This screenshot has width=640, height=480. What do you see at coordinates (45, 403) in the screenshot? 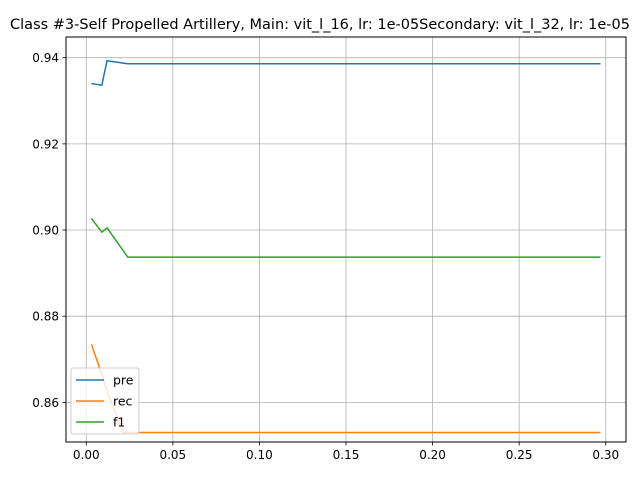
I see `y-tick-label: 0.86` at bounding box center [45, 403].